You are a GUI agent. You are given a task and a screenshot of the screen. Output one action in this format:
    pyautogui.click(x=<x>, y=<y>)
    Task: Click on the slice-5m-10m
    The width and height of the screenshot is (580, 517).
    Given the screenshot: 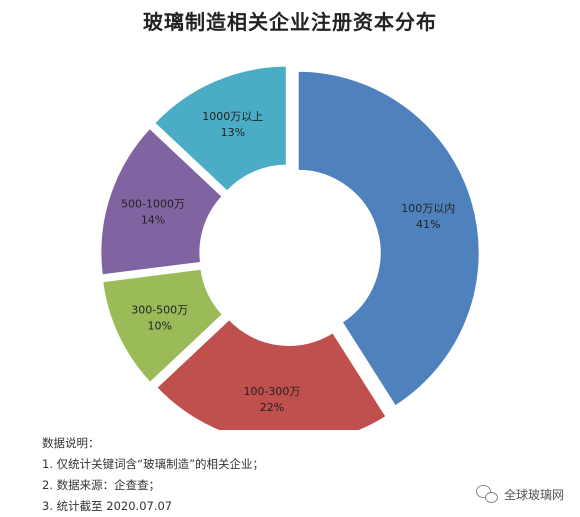 What is the action you would take?
    pyautogui.click(x=162, y=201)
    